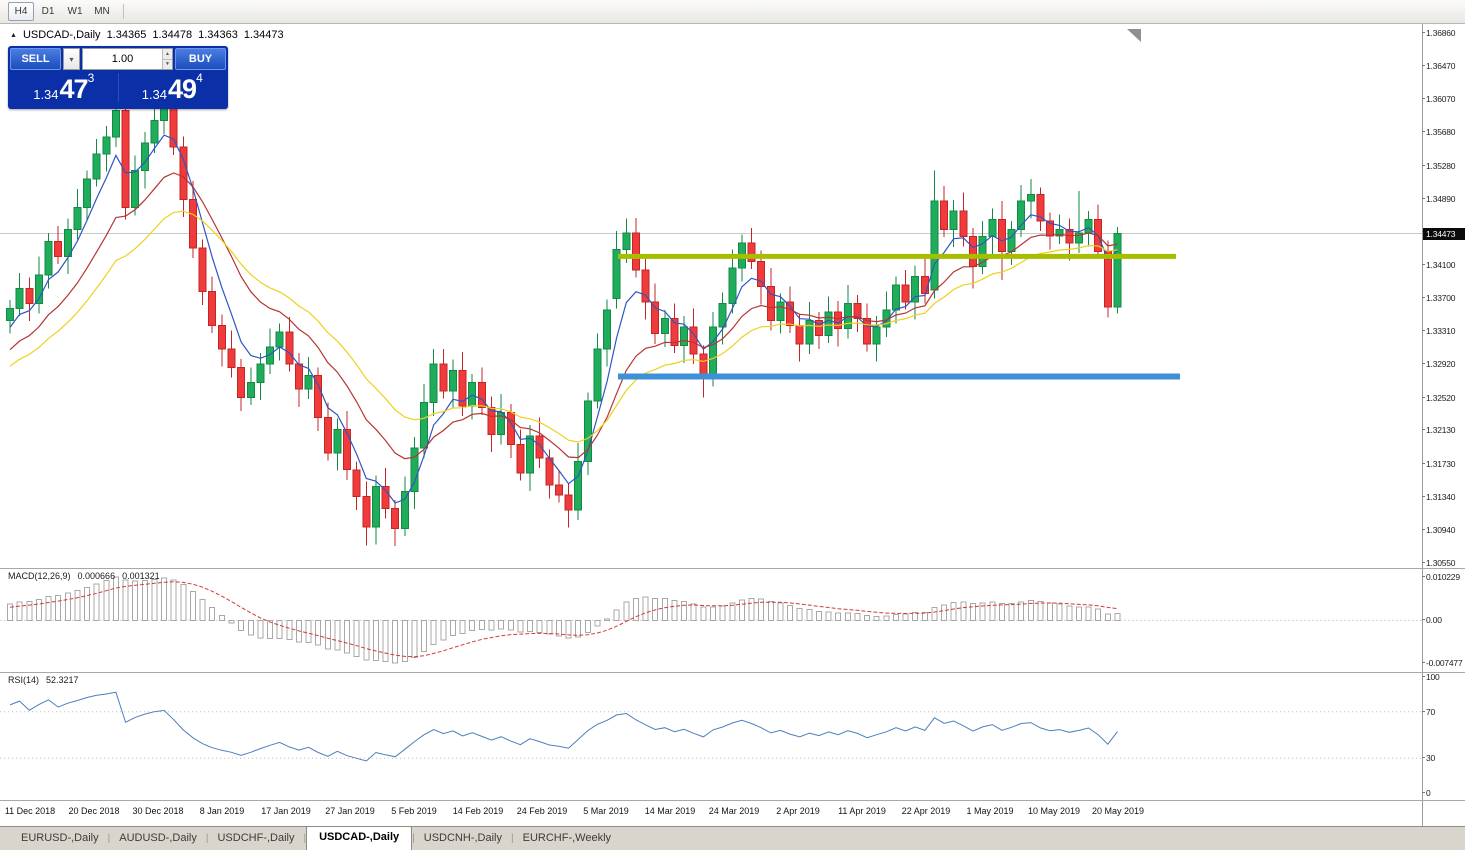 The image size is (1465, 850). What do you see at coordinates (1438, 363) in the screenshot?
I see `price-scale-label: 1.32920` at bounding box center [1438, 363].